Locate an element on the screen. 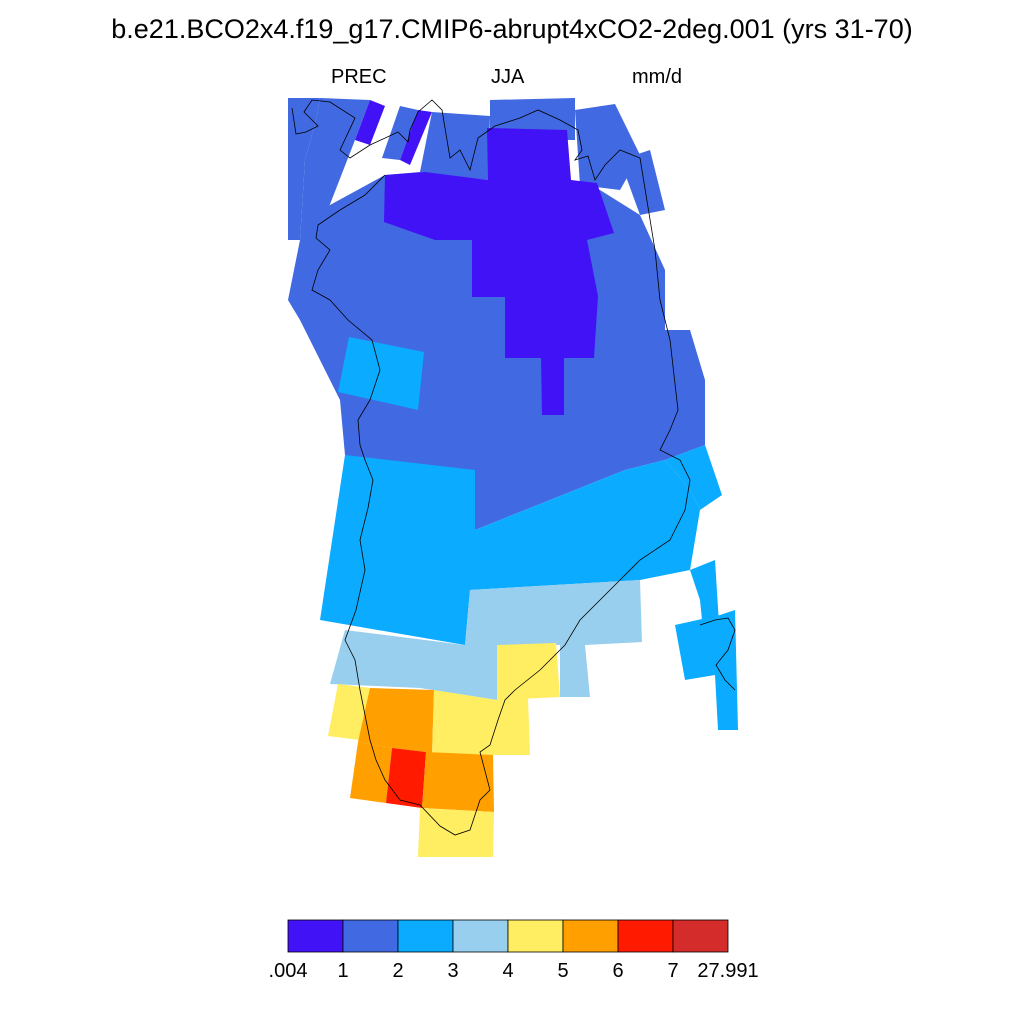 The image size is (1024, 1024). colorbar-boxes is located at coordinates (508, 936).